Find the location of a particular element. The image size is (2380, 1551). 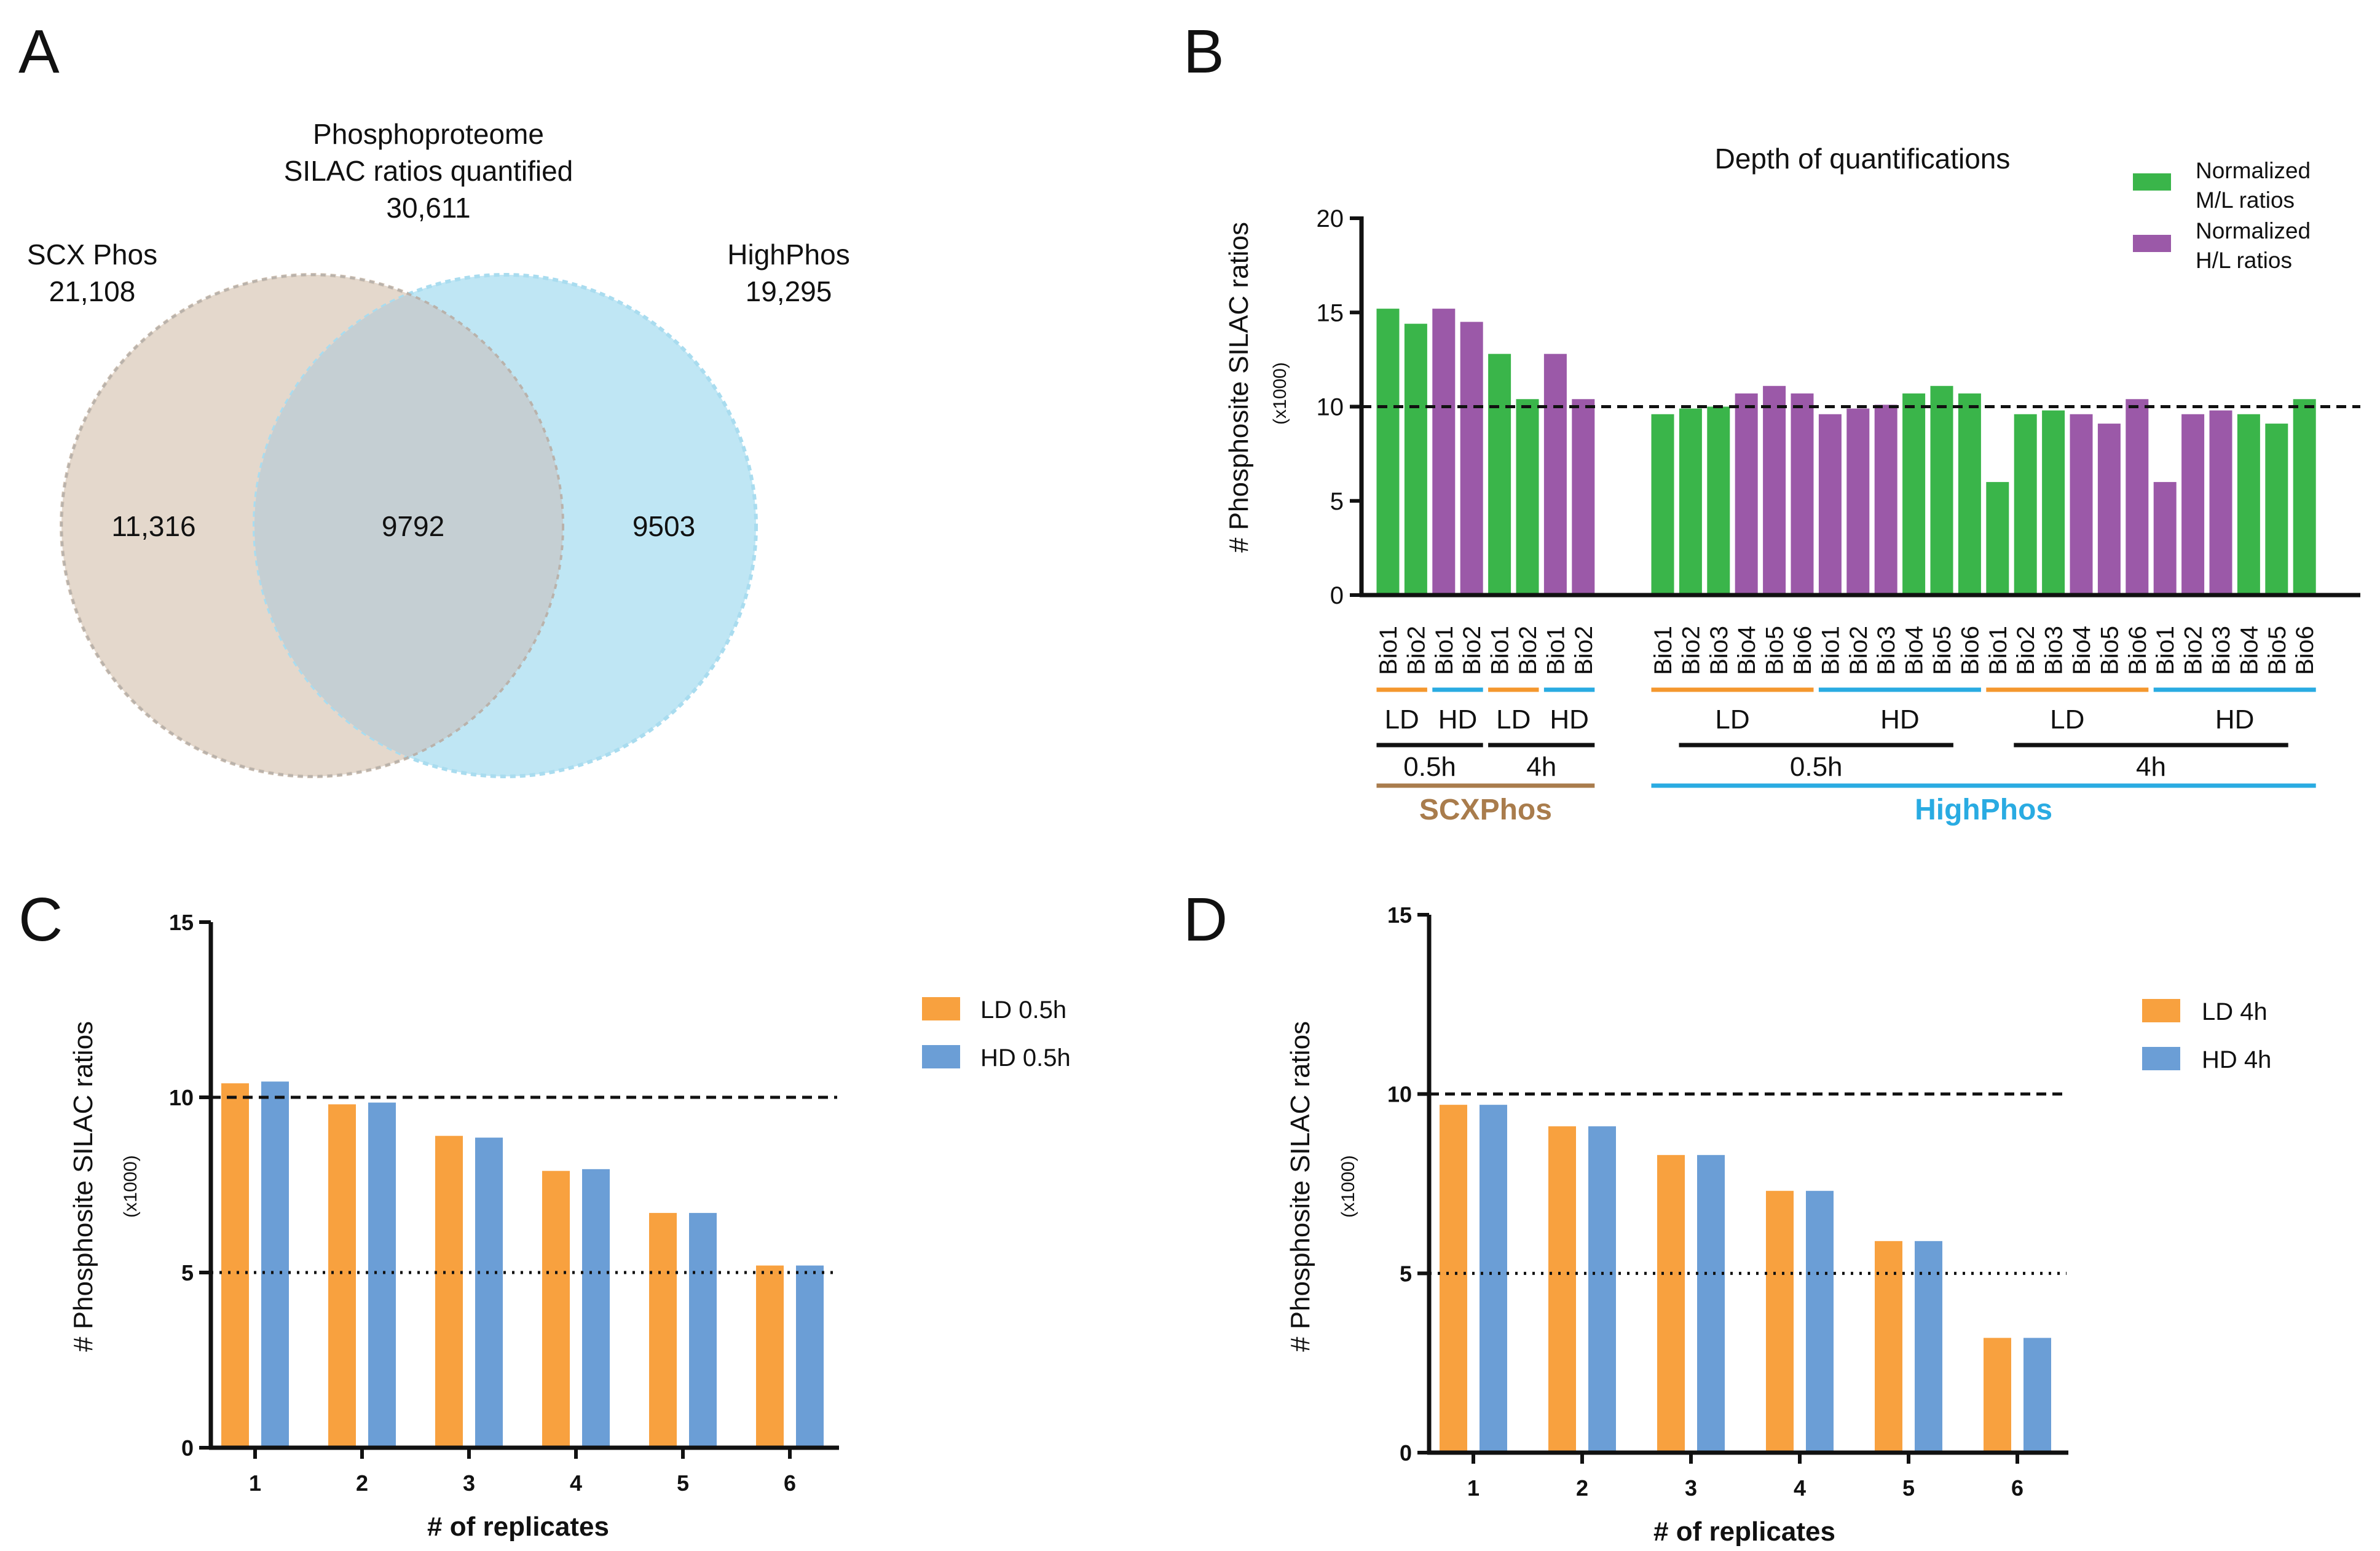

legend-swatch-ld-4h is located at coordinates (2161, 1010).